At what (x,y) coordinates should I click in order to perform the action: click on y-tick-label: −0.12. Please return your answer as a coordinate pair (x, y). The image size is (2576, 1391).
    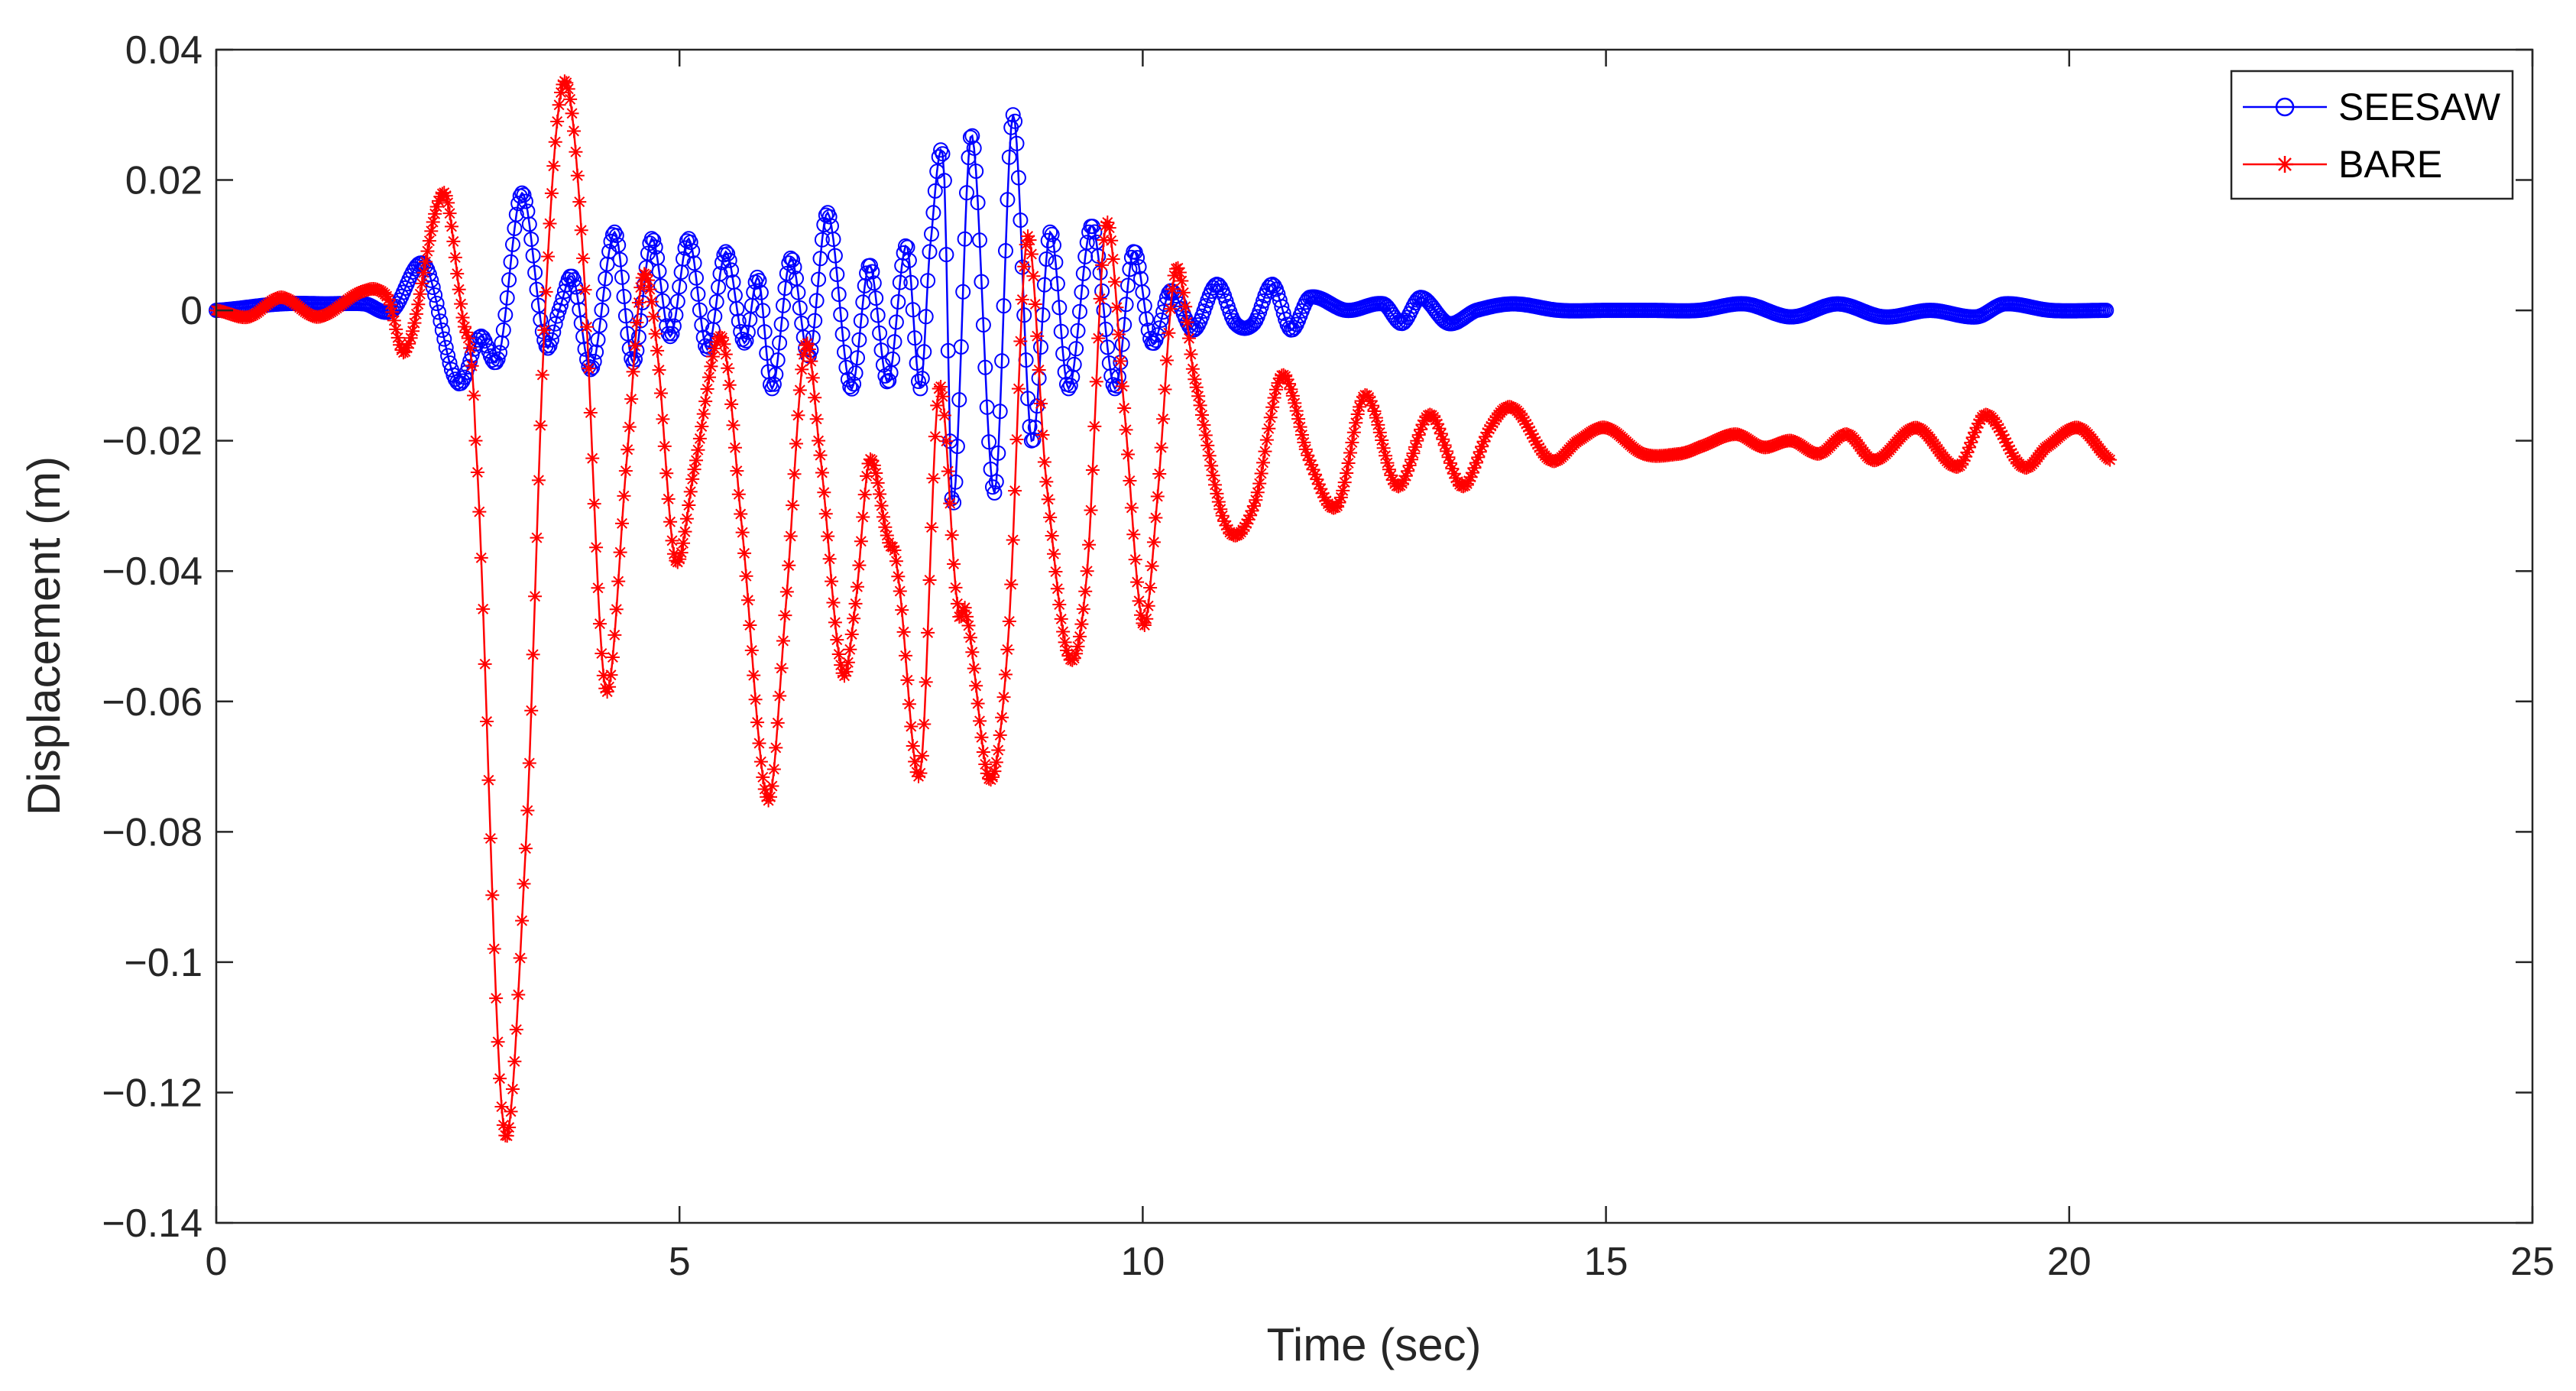
    Looking at the image, I should click on (152, 1093).